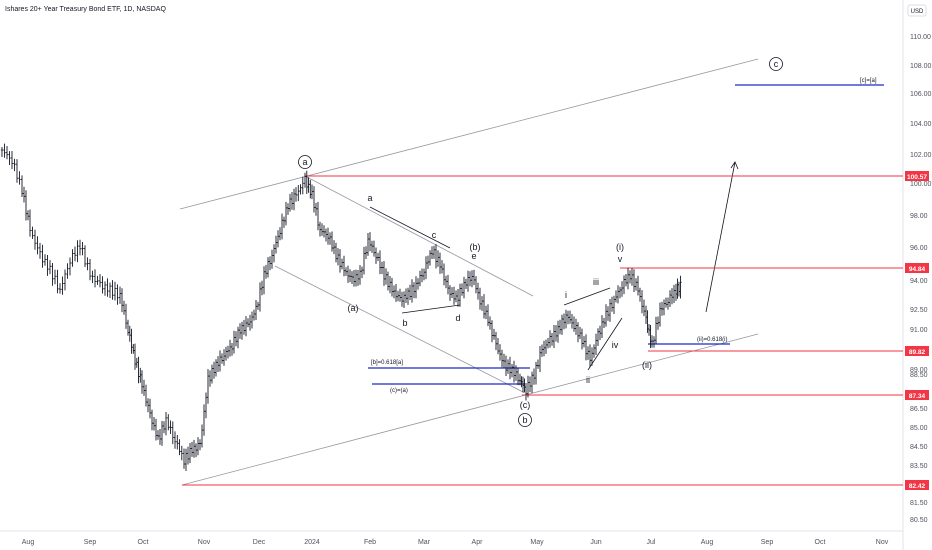 Image resolution: width=932 pixels, height=550 pixels. Describe the element at coordinates (431, 309) in the screenshot. I see `triangle-lower-line` at that location.